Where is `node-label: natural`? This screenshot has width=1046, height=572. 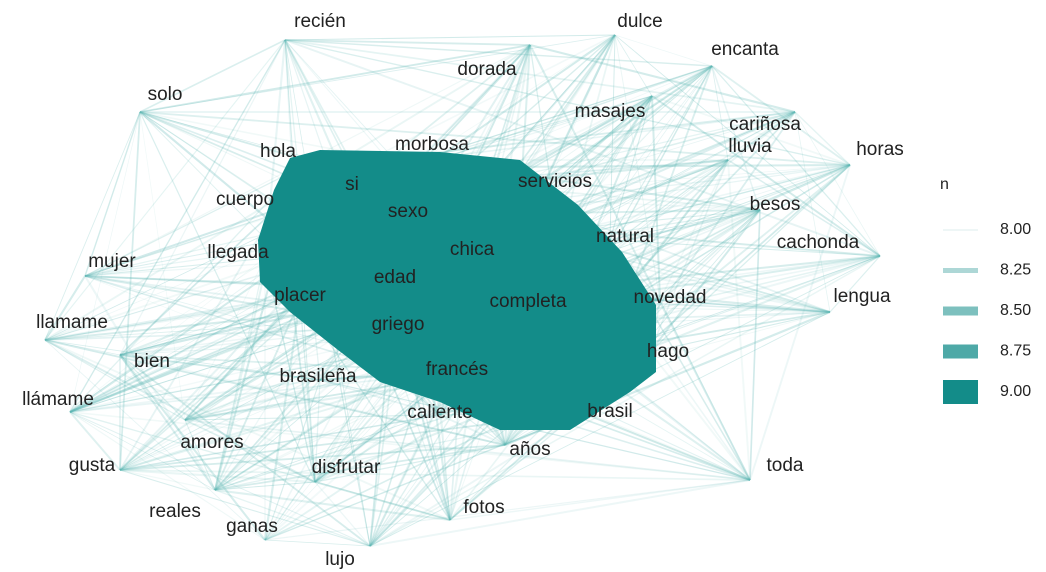
node-label: natural is located at coordinates (625, 236).